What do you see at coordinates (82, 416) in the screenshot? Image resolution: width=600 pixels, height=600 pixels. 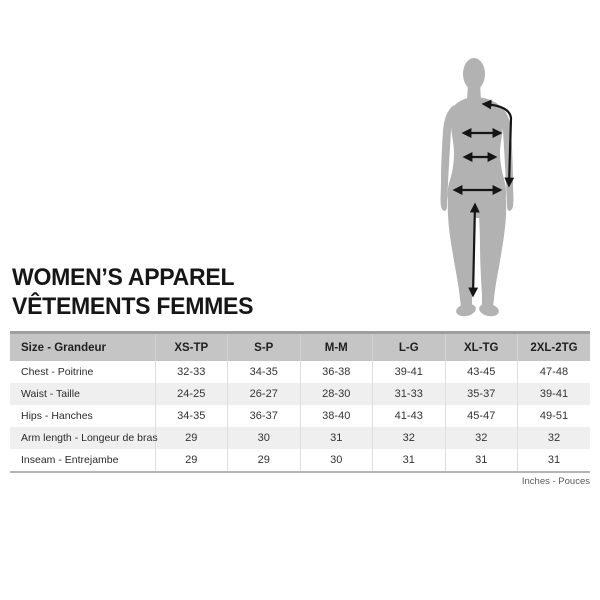 I see `row-label: Hips - Hanches` at bounding box center [82, 416].